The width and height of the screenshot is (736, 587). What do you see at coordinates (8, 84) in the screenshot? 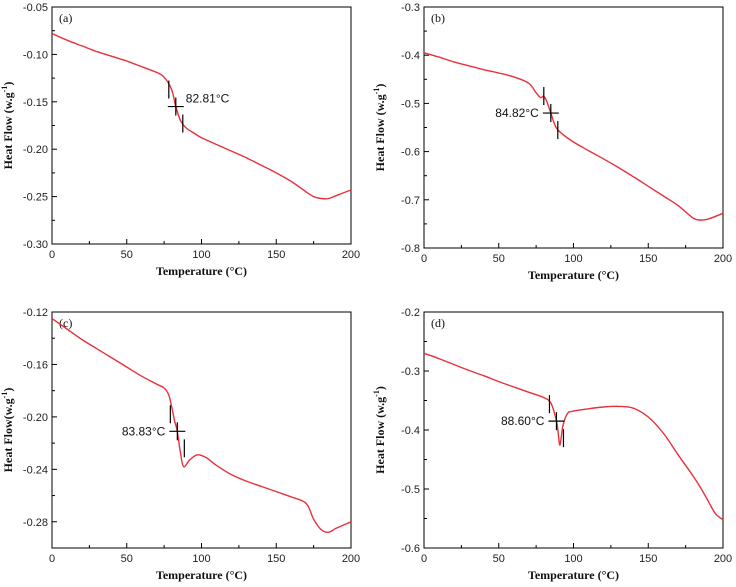
I see `y-axis-title-end-a: )` at bounding box center [8, 84].